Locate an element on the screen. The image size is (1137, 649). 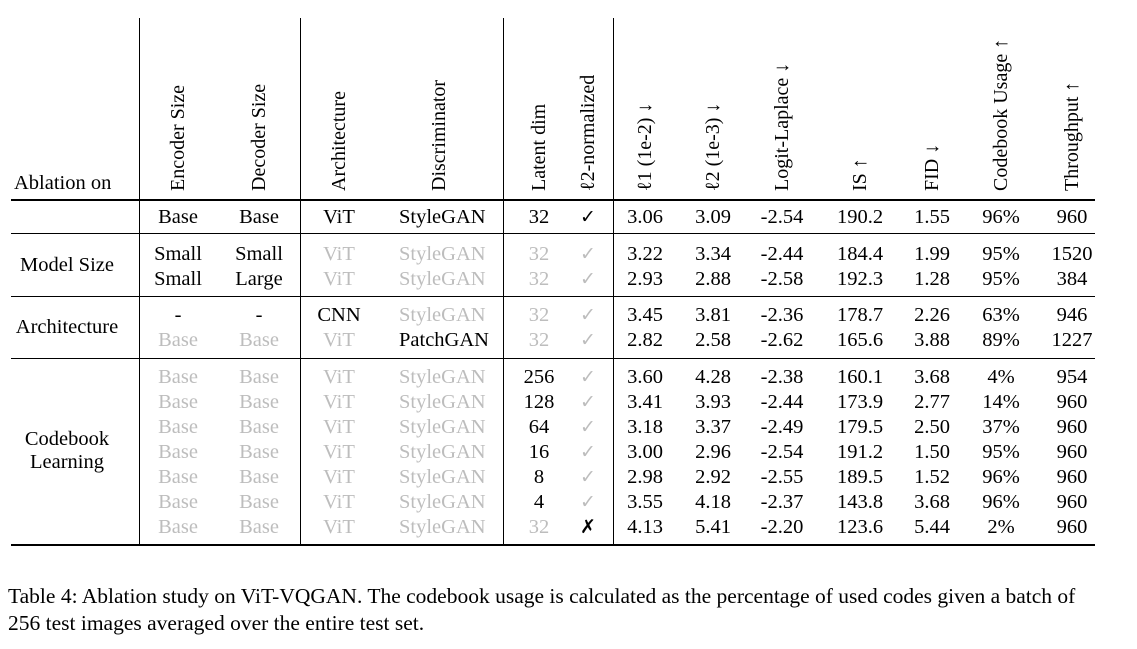
table-cell: - is located at coordinates (259, 315).